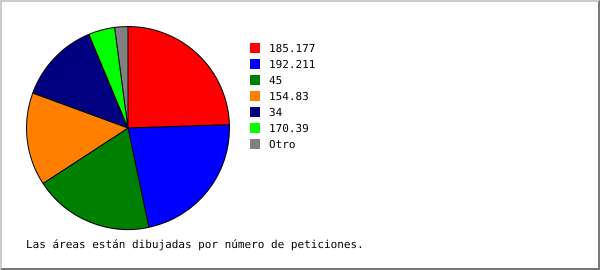 The height and width of the screenshot is (270, 600). What do you see at coordinates (275, 112) in the screenshot?
I see `legend-label: 34` at bounding box center [275, 112].